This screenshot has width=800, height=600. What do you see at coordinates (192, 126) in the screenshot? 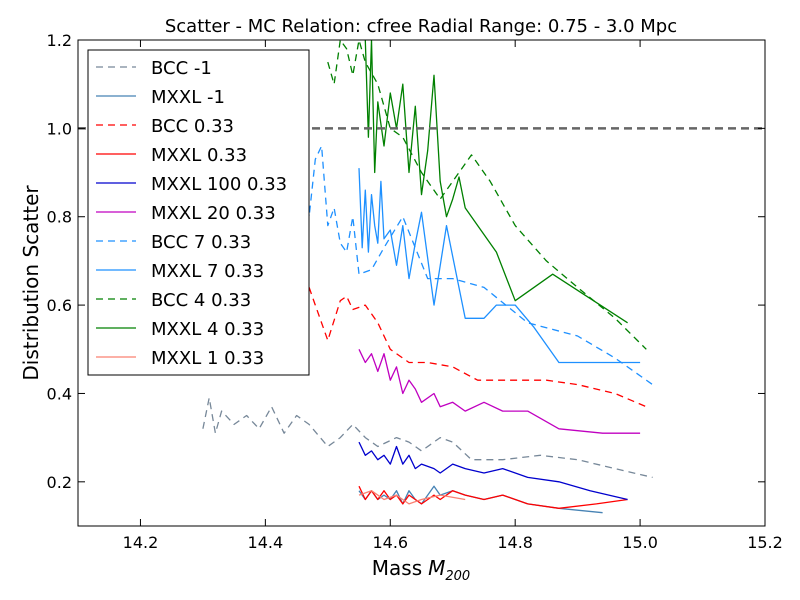
I see `legend-label-bcc-0-33: BCC 0.33` at bounding box center [192, 126].